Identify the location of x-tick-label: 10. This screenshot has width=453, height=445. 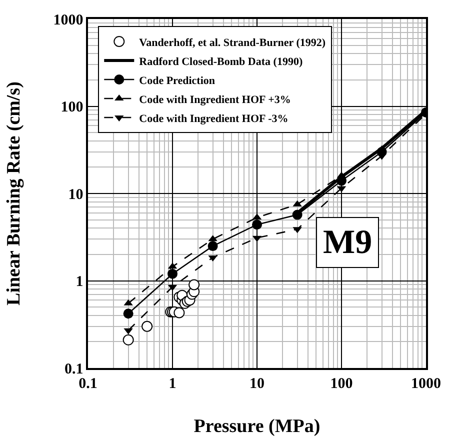
(257, 384).